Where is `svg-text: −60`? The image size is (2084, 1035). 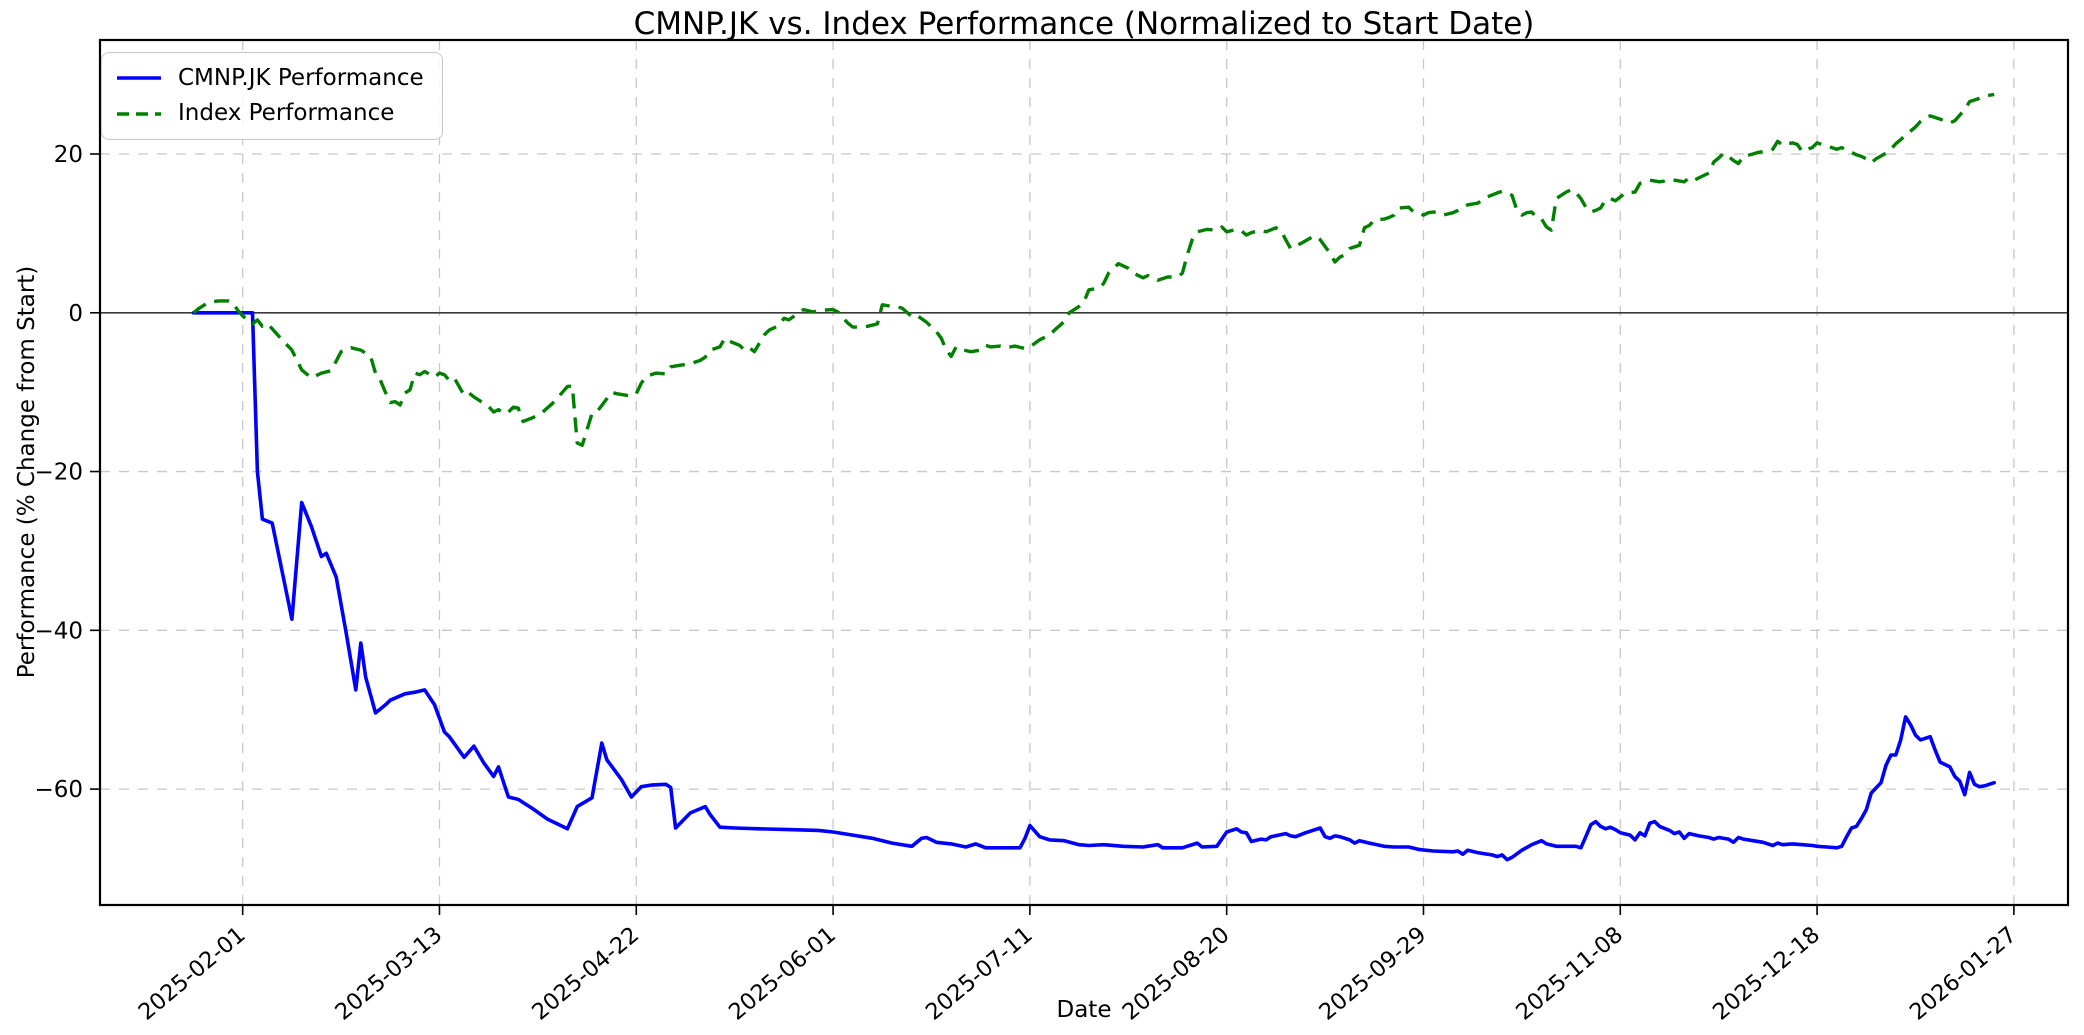
svg-text: −60 is located at coordinates (58, 790).